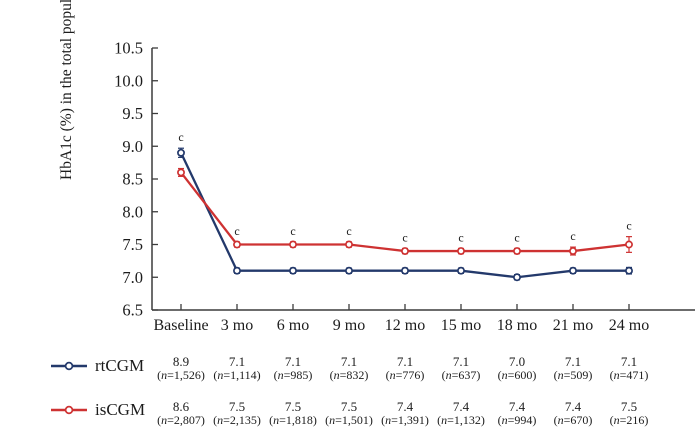  Describe the element at coordinates (132, 277) in the screenshot. I see `y-tick-label: 7.0` at that location.